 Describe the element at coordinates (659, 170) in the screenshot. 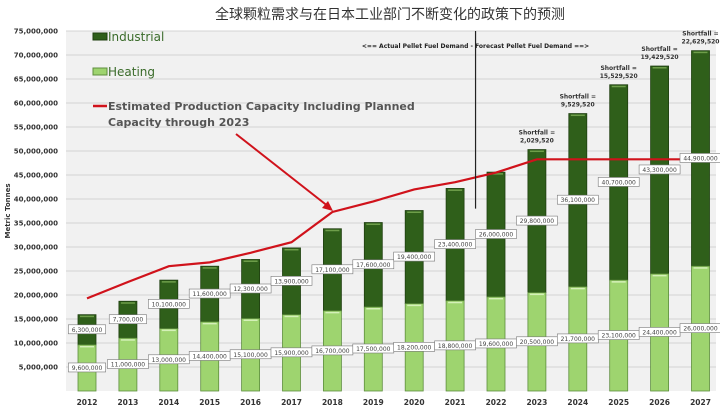

I see `data-label-industrial: 43,300,000` at that location.